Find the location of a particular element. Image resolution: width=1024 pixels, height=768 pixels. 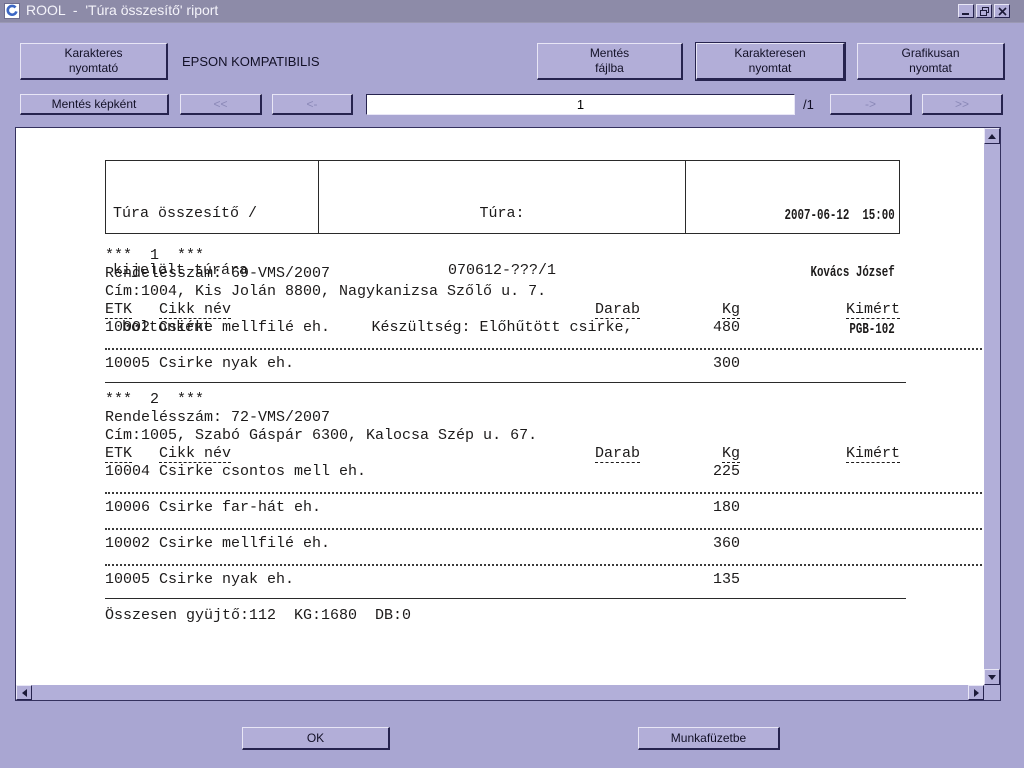

arrow-left-icon is located at coordinates (24, 692).